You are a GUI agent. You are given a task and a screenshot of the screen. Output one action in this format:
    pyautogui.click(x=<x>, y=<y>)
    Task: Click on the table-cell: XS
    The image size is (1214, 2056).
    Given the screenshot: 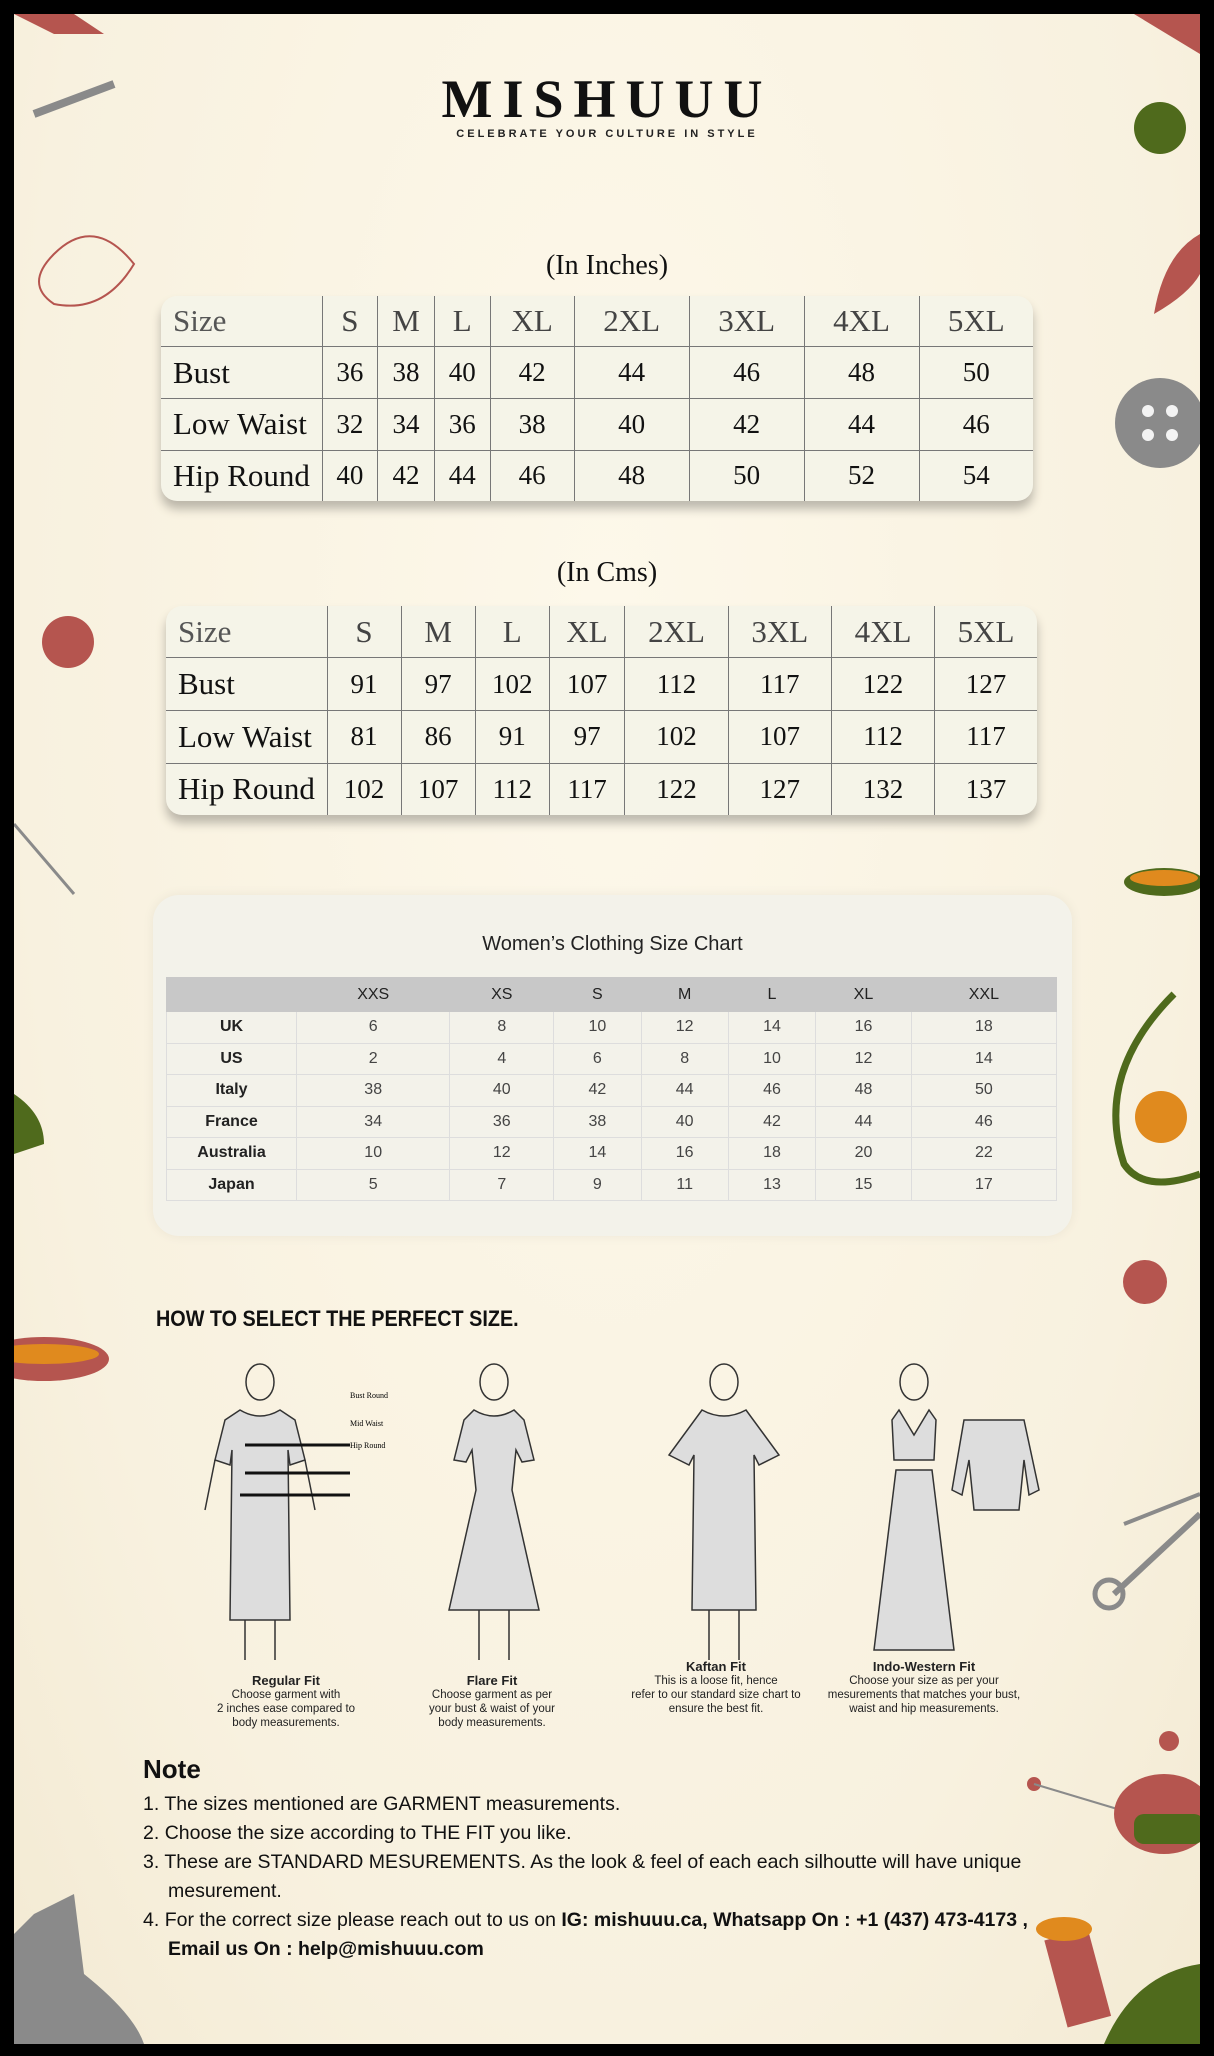 What is the action you would take?
    pyautogui.click(x=502, y=994)
    